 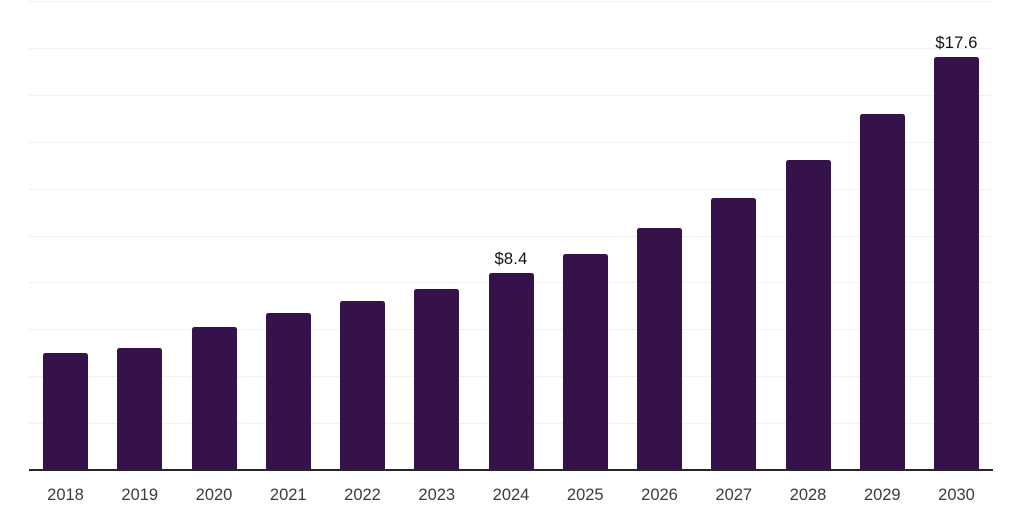 What do you see at coordinates (585, 252) in the screenshot?
I see `bar-group-2025: 2025` at bounding box center [585, 252].